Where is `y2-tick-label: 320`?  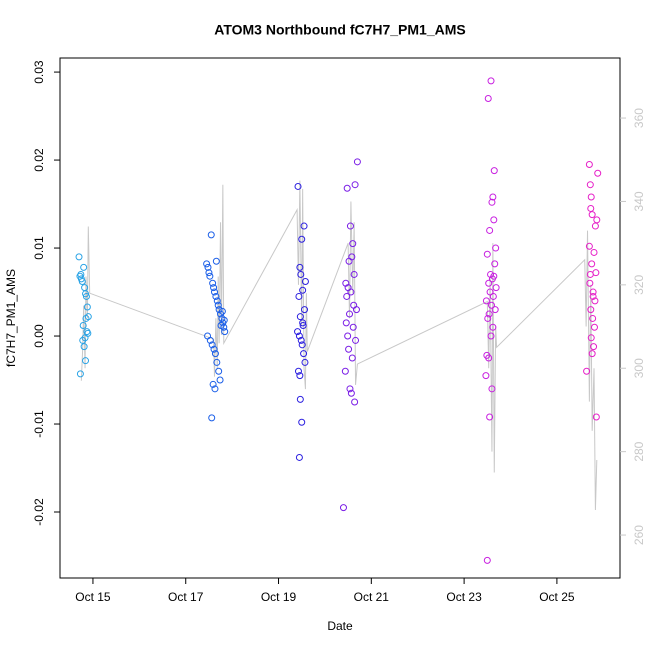
y2-tick-label: 320 is located at coordinates (639, 285).